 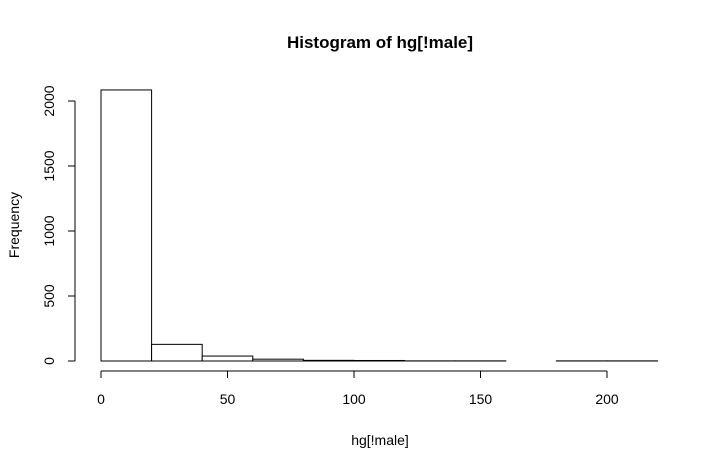 What do you see at coordinates (354, 399) in the screenshot?
I see `x-tick-label-100: 100` at bounding box center [354, 399].